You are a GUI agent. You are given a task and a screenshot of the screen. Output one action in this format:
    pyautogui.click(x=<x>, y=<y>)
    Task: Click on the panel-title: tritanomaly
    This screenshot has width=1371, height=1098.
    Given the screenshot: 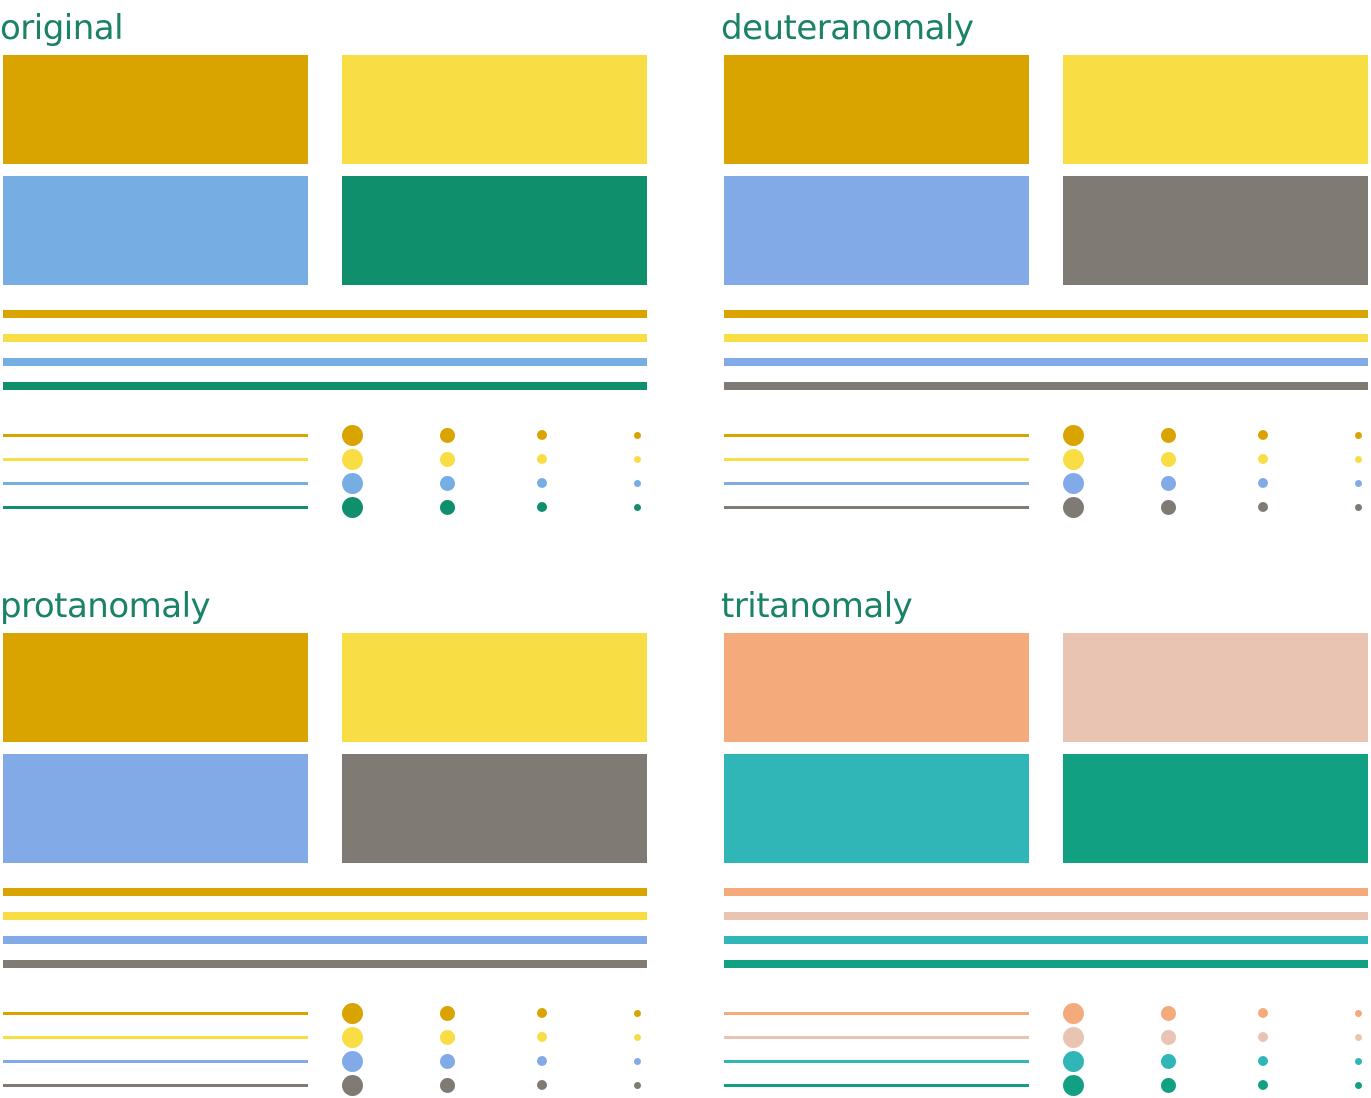 What is the action you would take?
    pyautogui.click(x=817, y=606)
    